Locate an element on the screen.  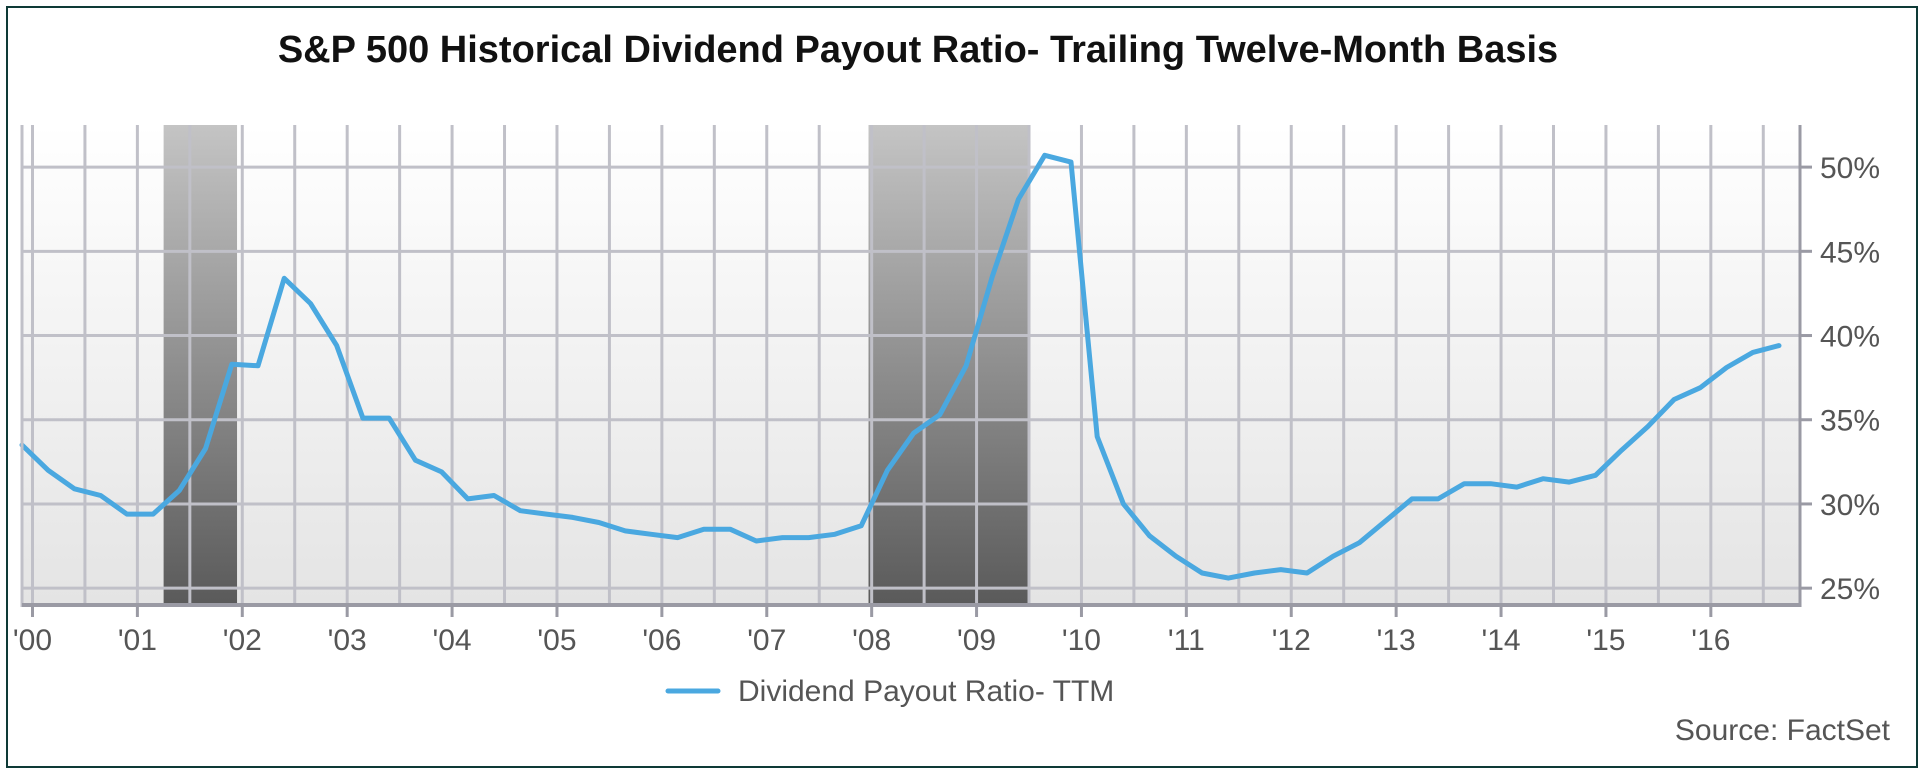
y-tick-label-2: 30% is located at coordinates (1850, 505).